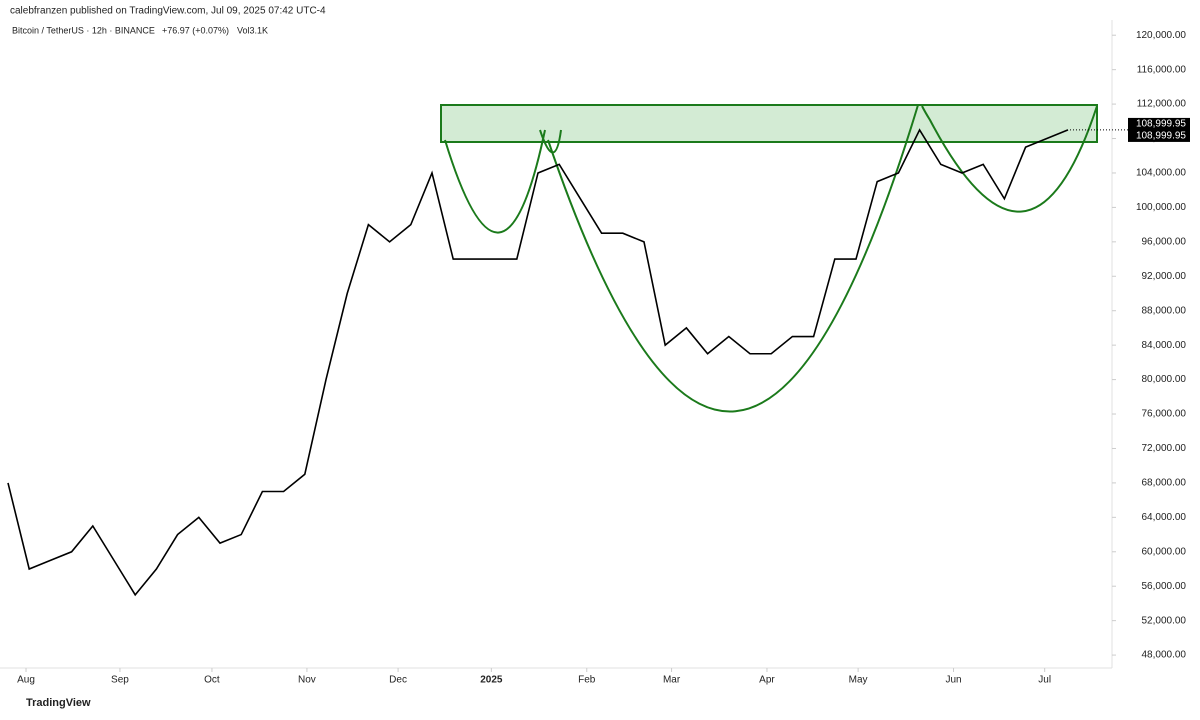 The height and width of the screenshot is (720, 1200). What do you see at coordinates (252, 30) in the screenshot?
I see `volume: Vol3.1K` at bounding box center [252, 30].